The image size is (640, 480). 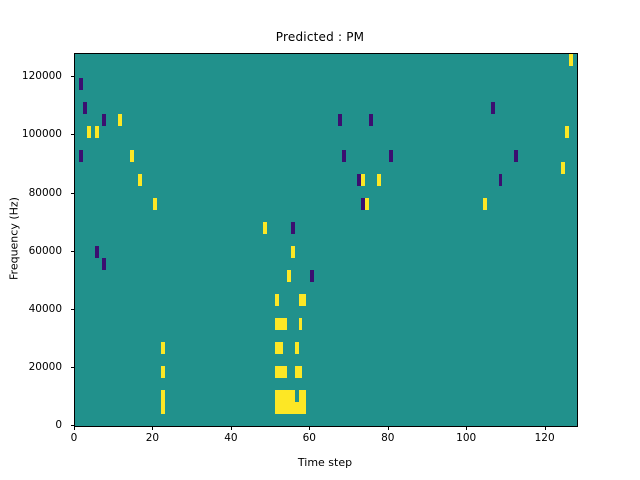 What do you see at coordinates (388, 438) in the screenshot?
I see `x-tick-label: 80` at bounding box center [388, 438].